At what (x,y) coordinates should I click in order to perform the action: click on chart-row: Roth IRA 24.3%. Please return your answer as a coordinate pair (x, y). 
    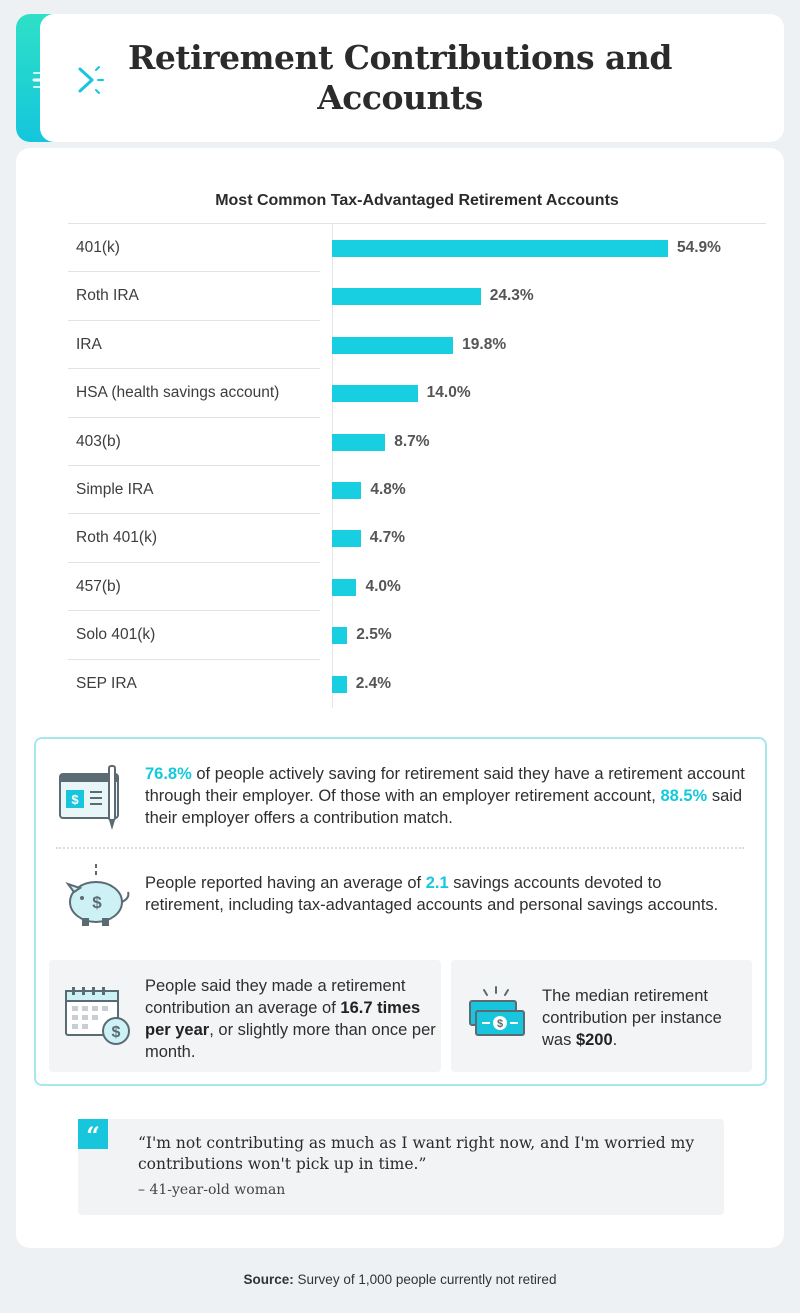
    Looking at the image, I should click on (417, 296).